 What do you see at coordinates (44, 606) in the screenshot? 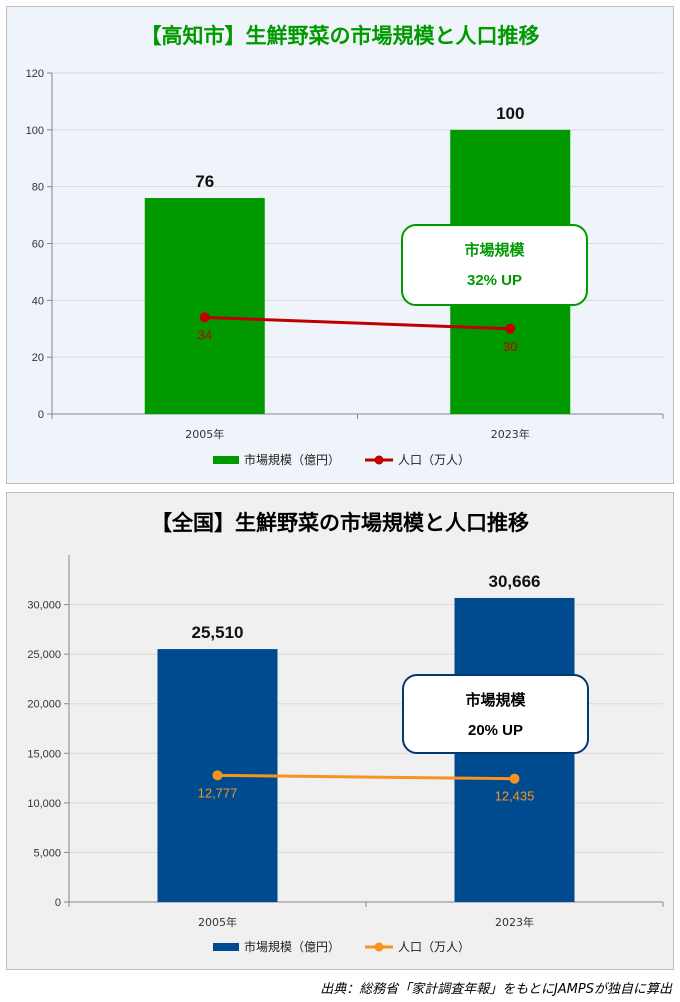
I see `y-tick-label: 30,000` at bounding box center [44, 606].